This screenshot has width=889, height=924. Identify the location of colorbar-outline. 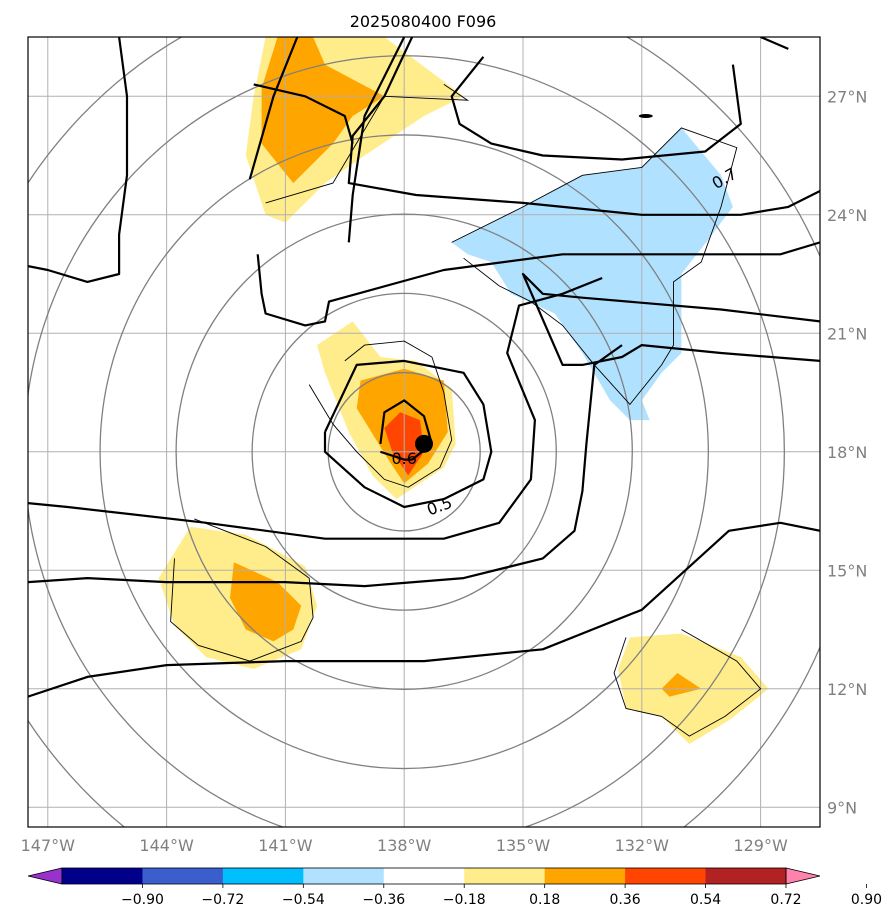
(424, 876).